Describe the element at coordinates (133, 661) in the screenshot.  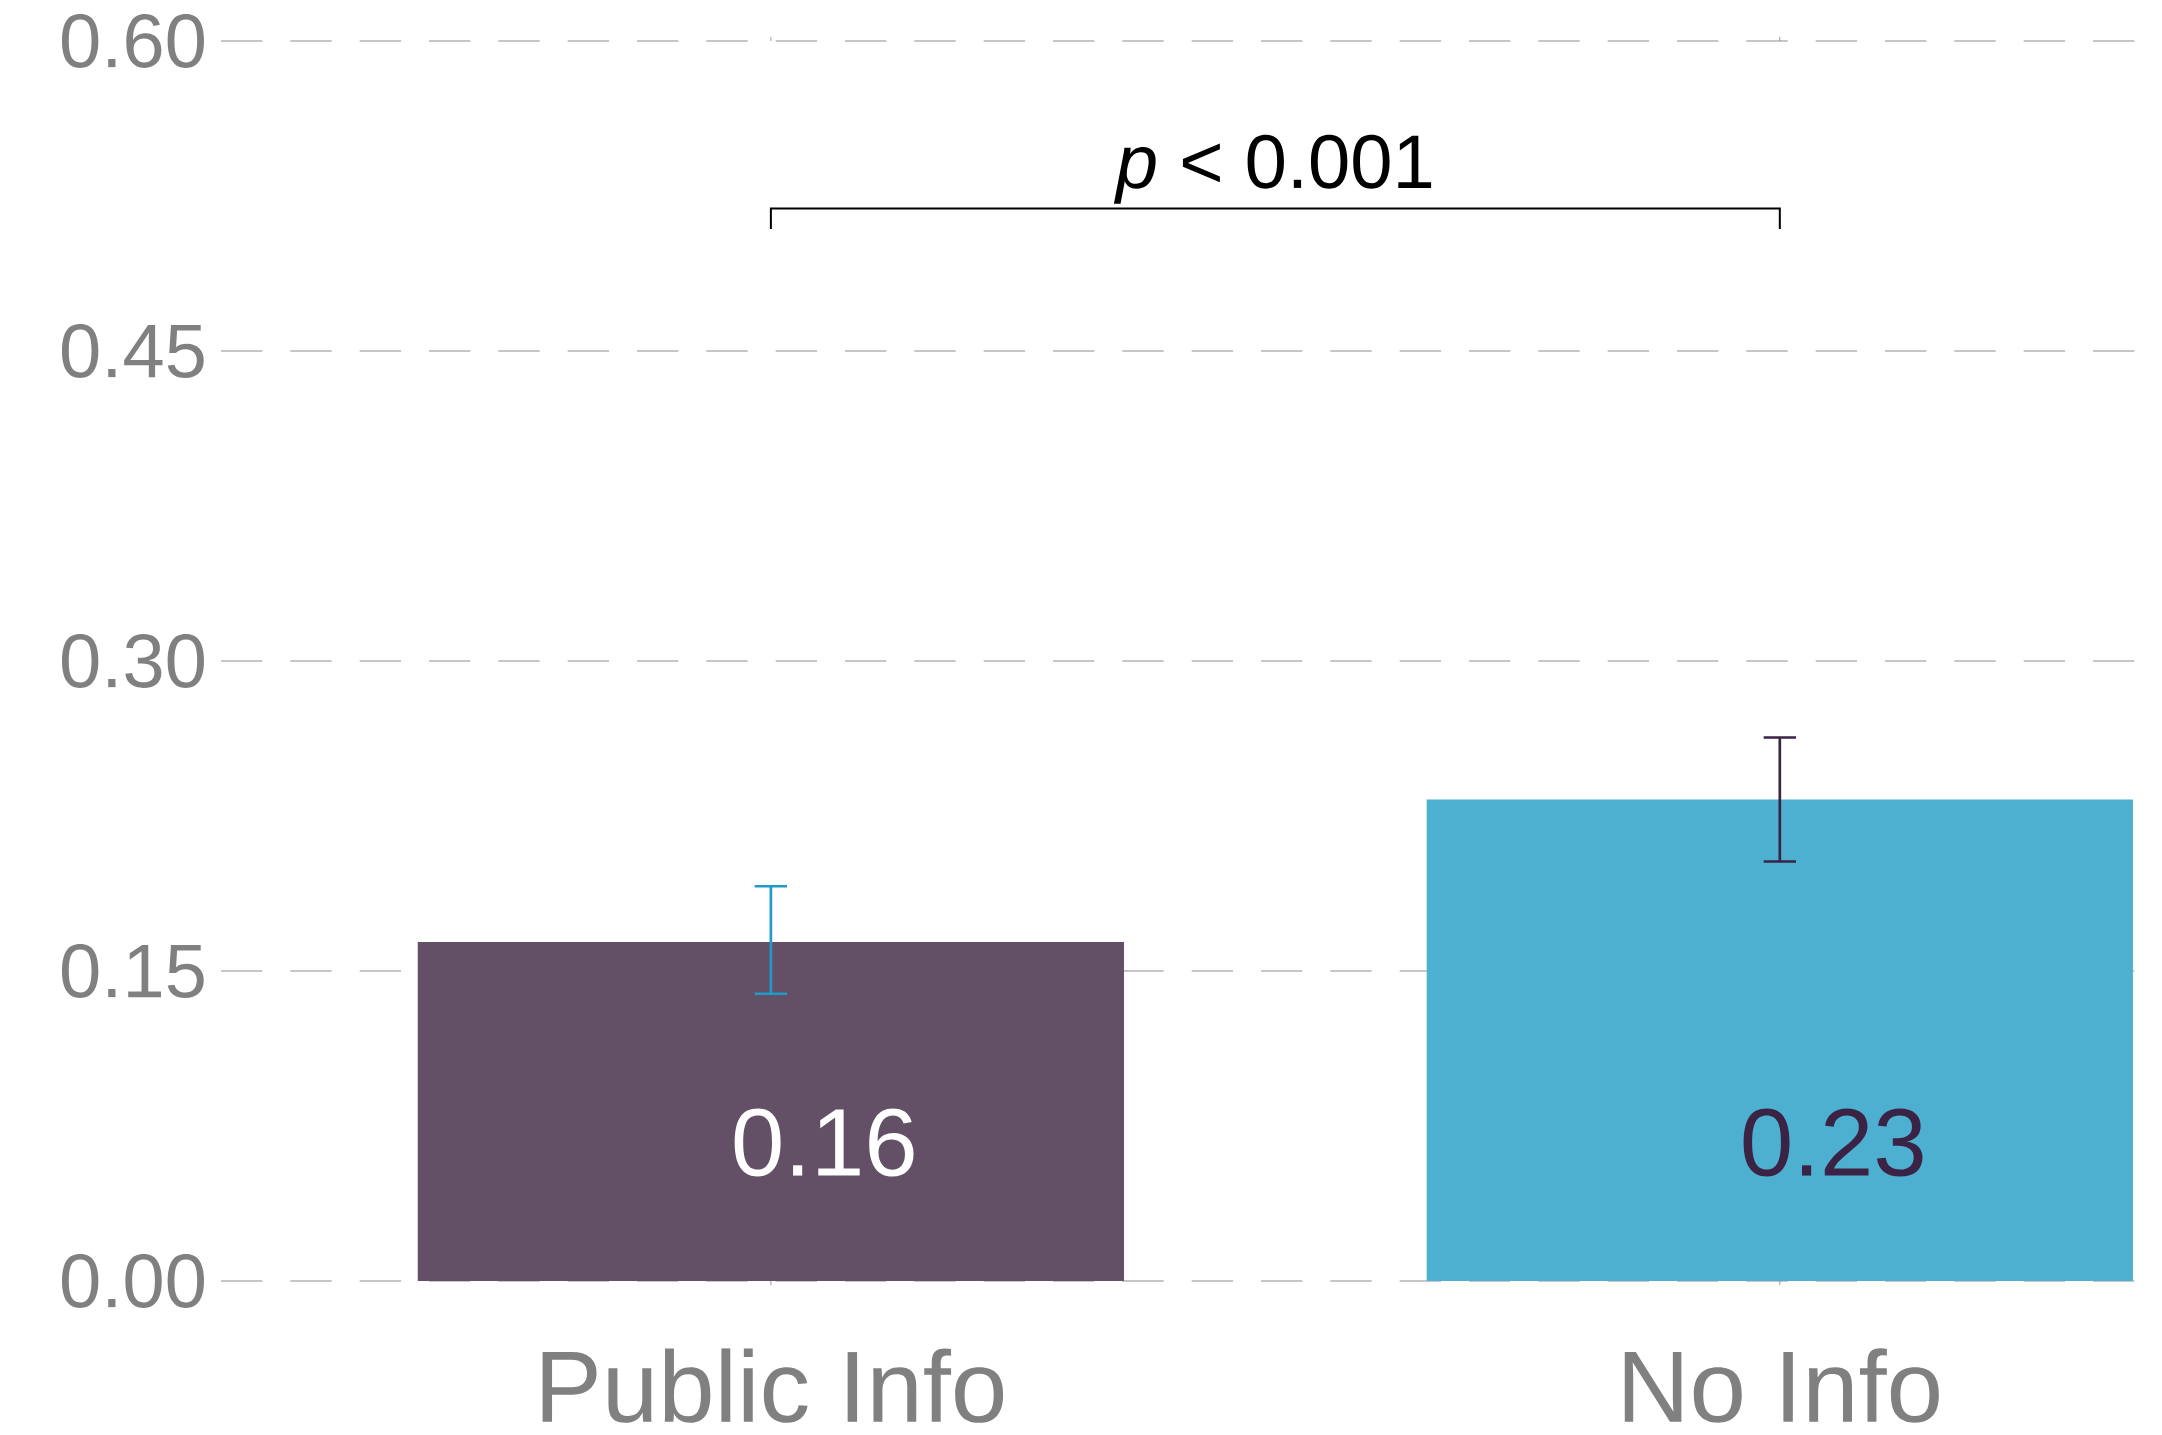
I see `y-tick-label: 0.30` at that location.